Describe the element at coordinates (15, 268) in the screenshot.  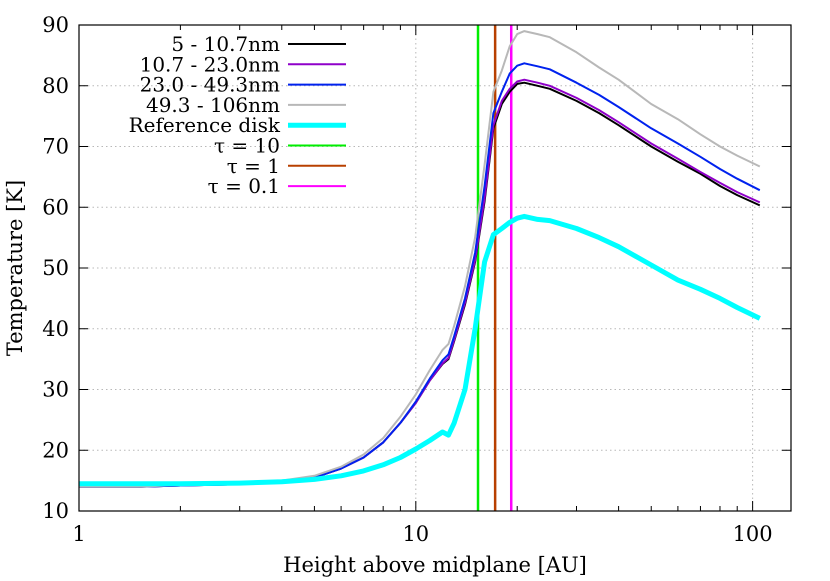
I see `y-axis-title: Temperature [K]` at that location.